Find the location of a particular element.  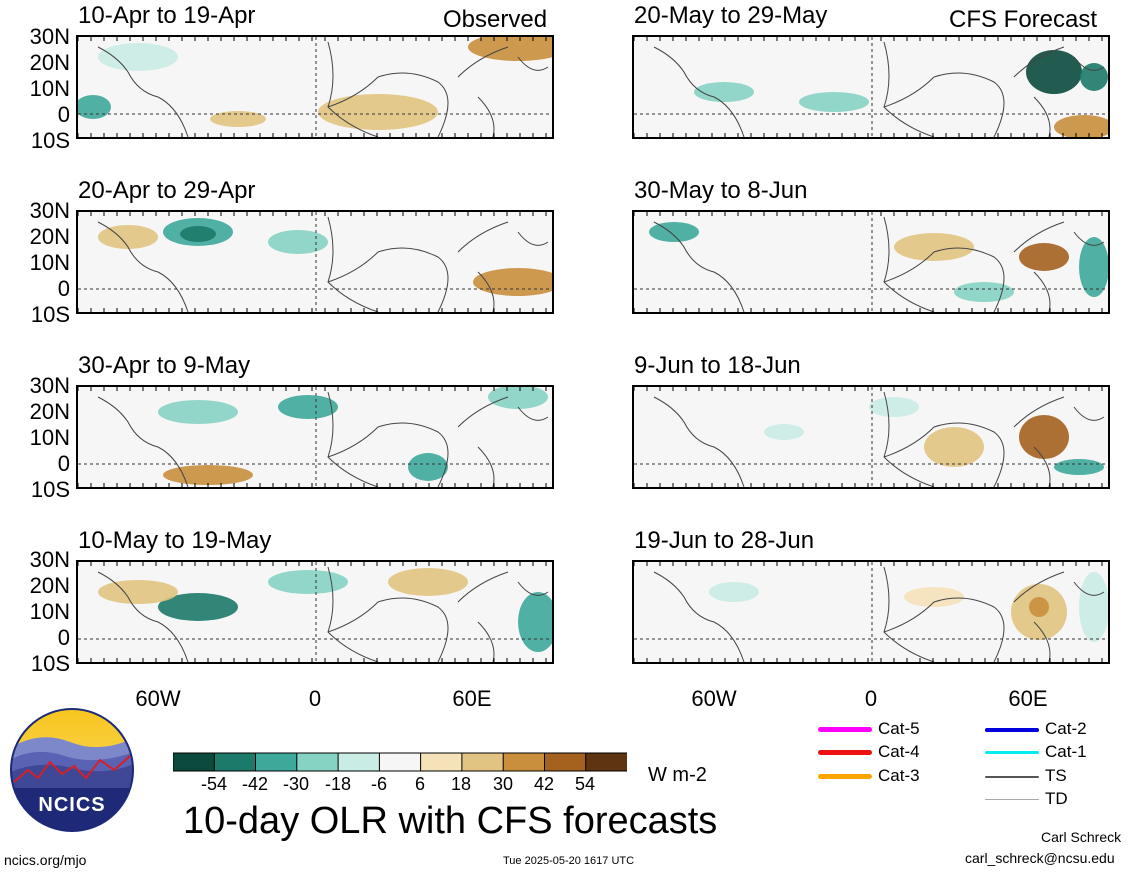

panel-title: 30-Apr to 9-May is located at coordinates (164, 365).